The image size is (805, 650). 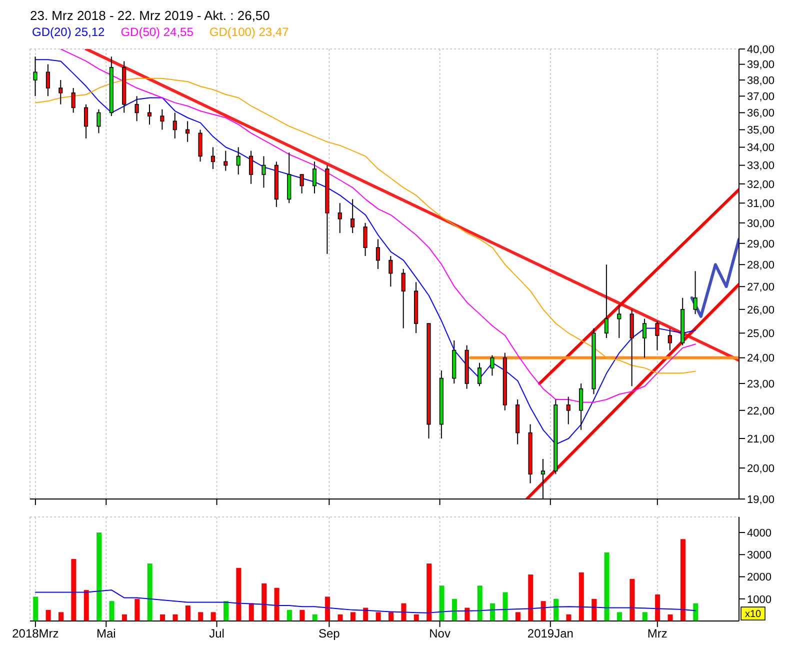 What do you see at coordinates (761, 204) in the screenshot?
I see `y-tick-label: 31,00` at bounding box center [761, 204].